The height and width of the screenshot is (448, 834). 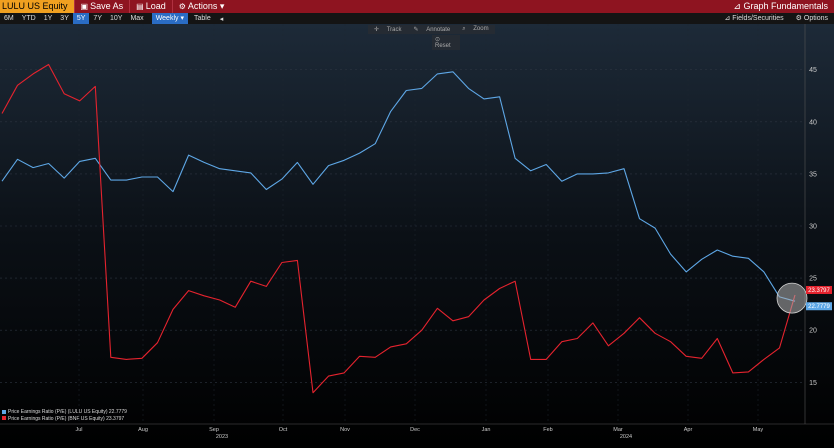 I want to click on load-button: ▤ Load, so click(x=150, y=6).